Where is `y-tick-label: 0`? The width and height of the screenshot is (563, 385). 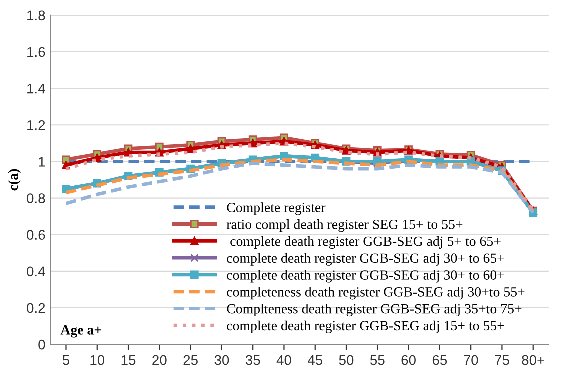 y-tick-label: 0 is located at coordinates (42, 345).